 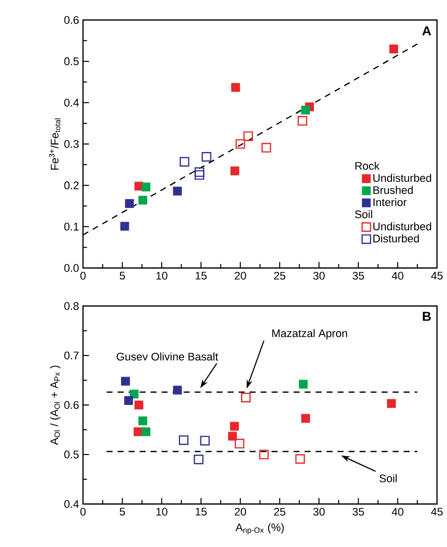 I want to click on y-tick-label: 0.7, so click(x=71, y=356).